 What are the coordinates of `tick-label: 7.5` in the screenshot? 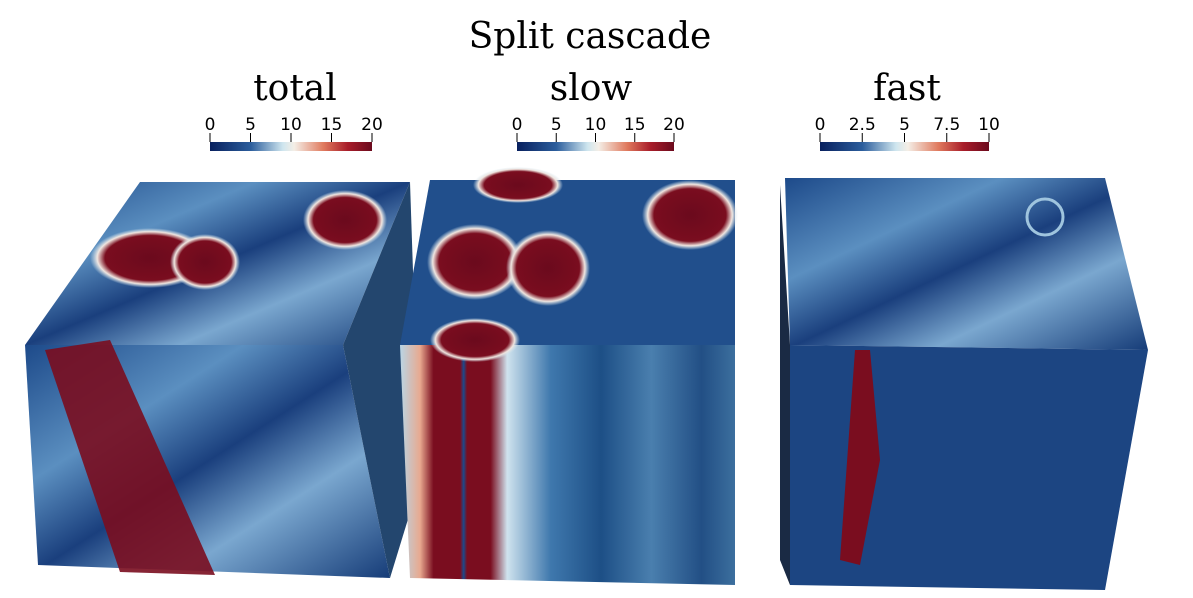 It's located at (946, 125).